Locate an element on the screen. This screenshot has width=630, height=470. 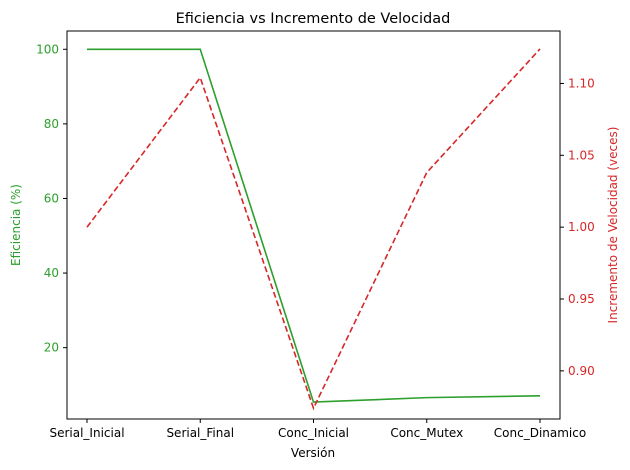
y-left-tick-label: 20 is located at coordinates (51, 348).